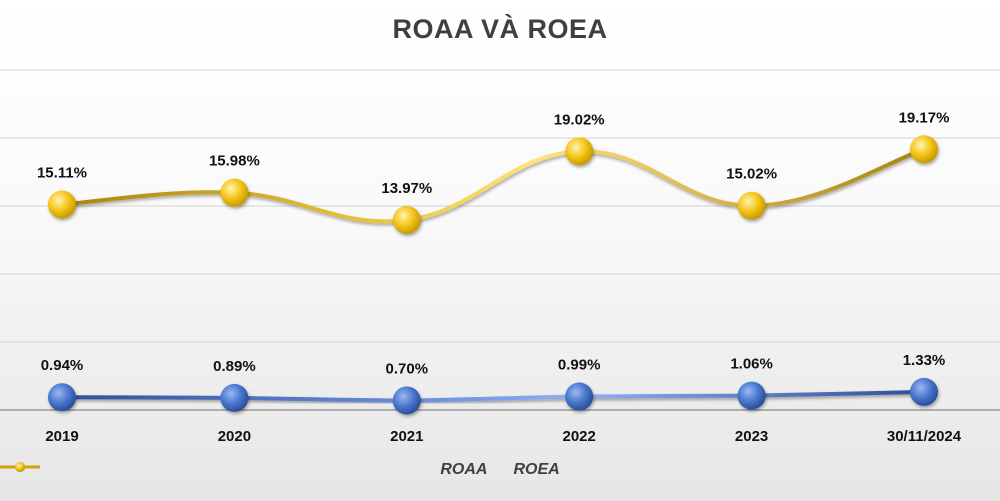 The image size is (1000, 501). What do you see at coordinates (751, 436) in the screenshot?
I see `x-tick-label-2023: 2023` at bounding box center [751, 436].